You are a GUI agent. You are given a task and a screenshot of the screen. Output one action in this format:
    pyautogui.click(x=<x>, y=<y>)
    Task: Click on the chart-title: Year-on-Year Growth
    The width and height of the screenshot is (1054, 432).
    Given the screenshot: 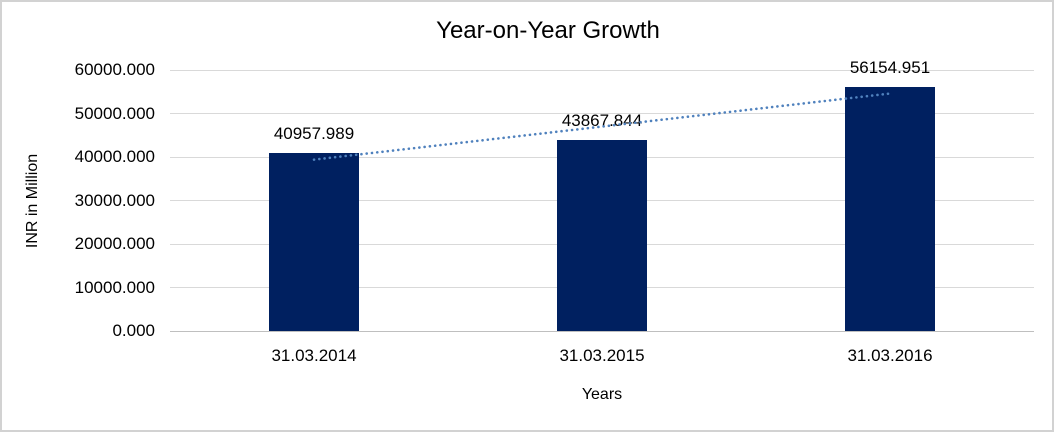 What is the action you would take?
    pyautogui.click(x=548, y=30)
    